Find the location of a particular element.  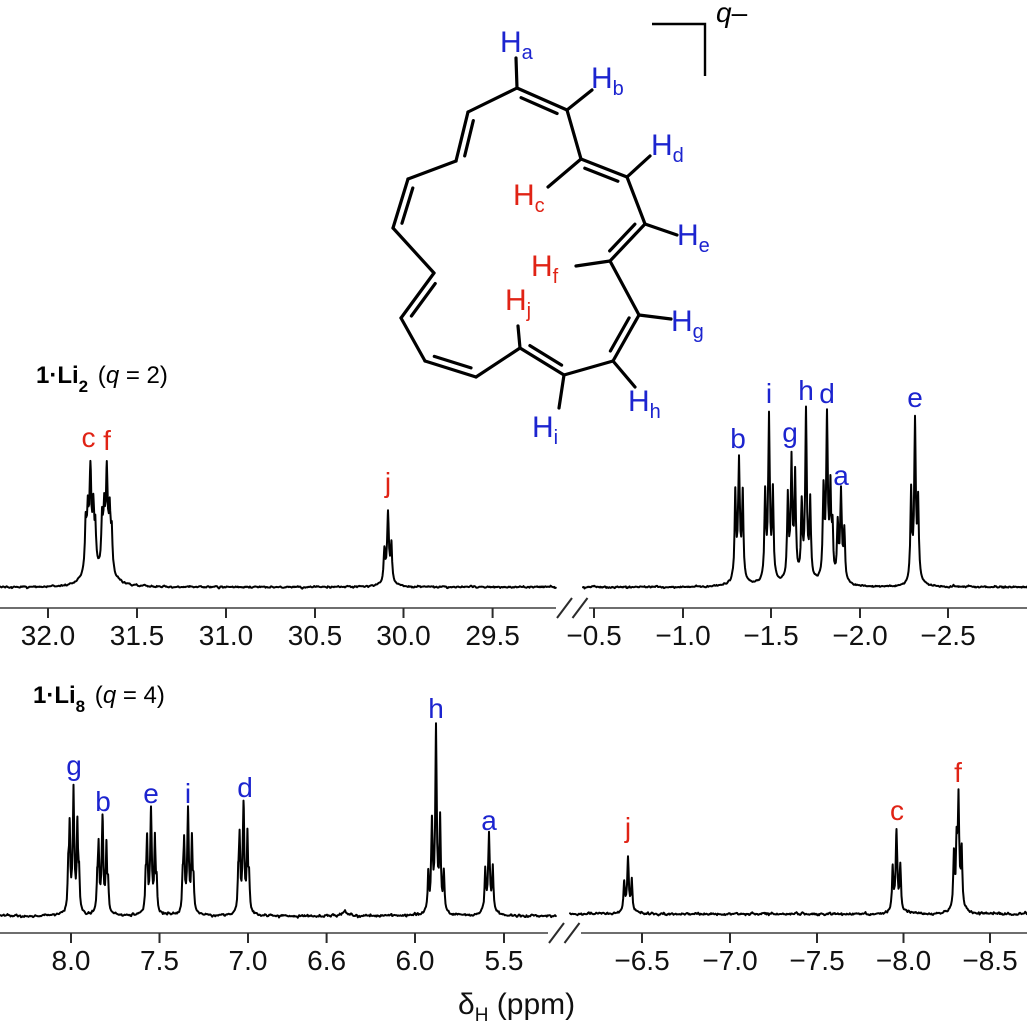

svg-text: −7.0 is located at coordinates (729, 960).